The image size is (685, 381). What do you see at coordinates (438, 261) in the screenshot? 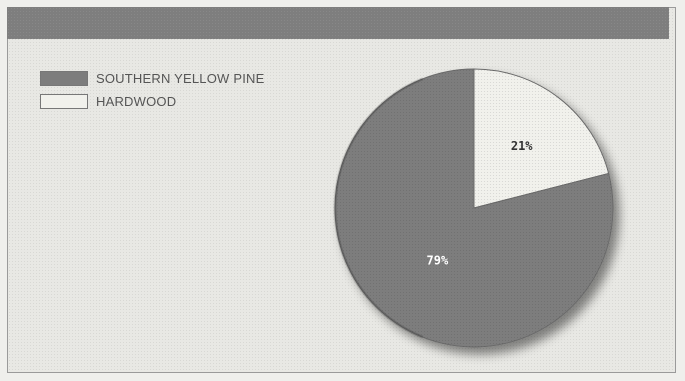
I see `pie-label-southern-yellow-pine: 79%` at bounding box center [438, 261].